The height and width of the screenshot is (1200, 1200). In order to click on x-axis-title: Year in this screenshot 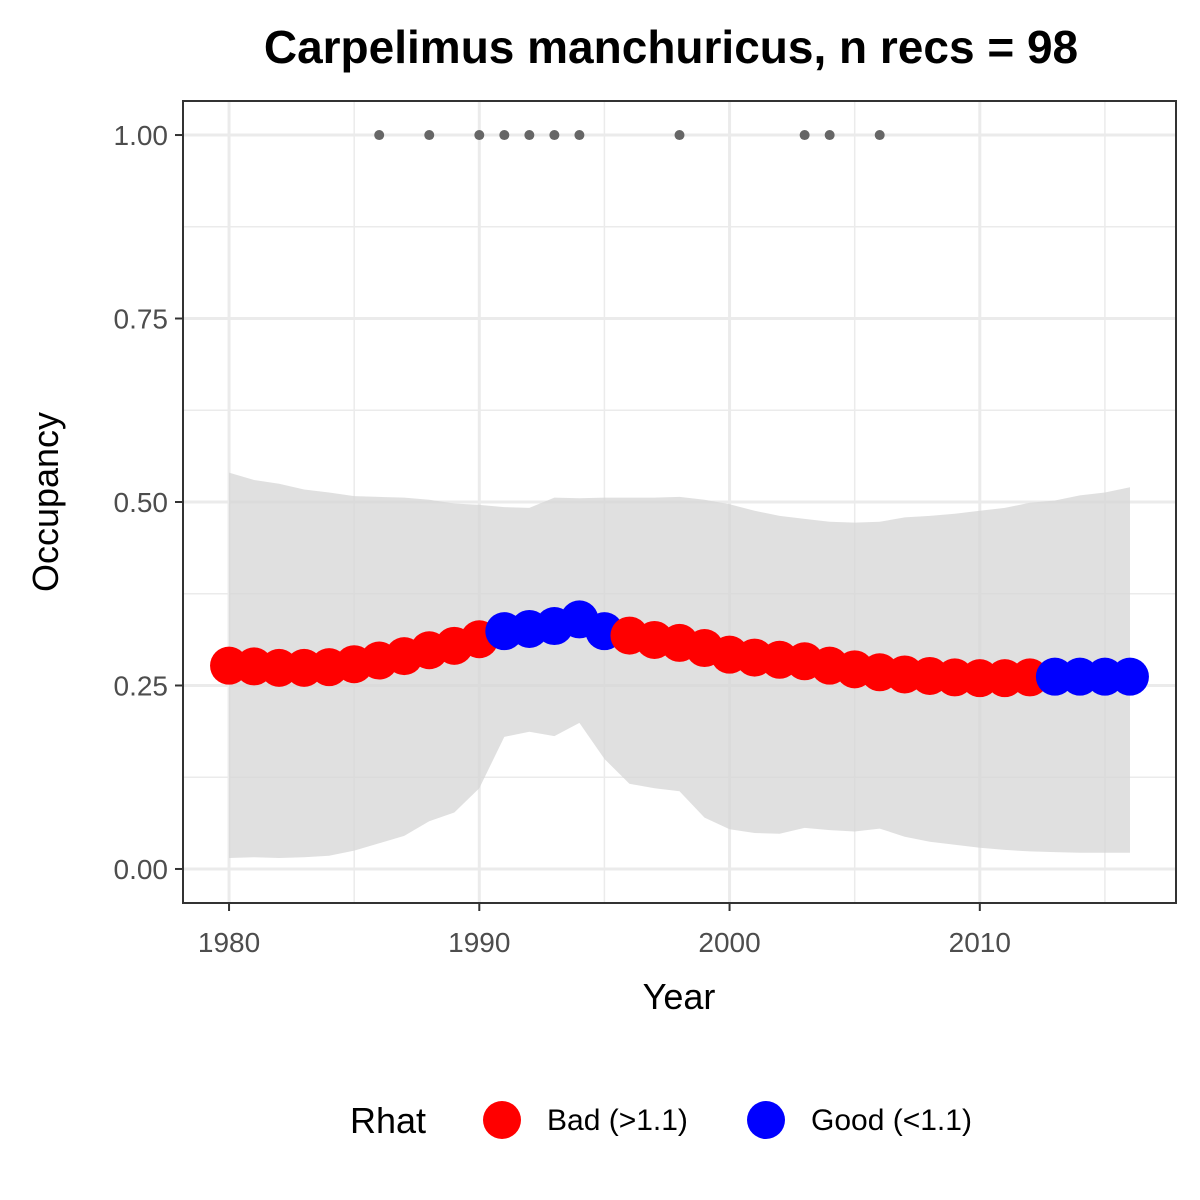, I will do `click(679, 996)`.